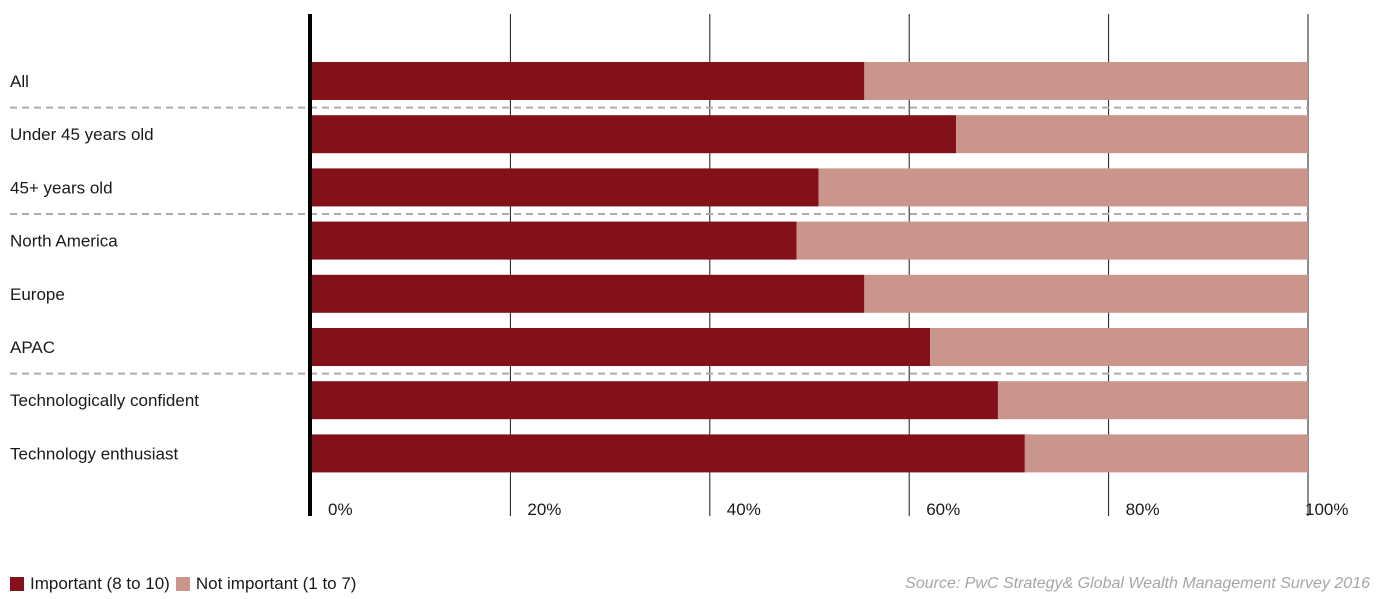 Image resolution: width=1386 pixels, height=599 pixels. I want to click on x-tick-label: 0%, so click(340, 509).